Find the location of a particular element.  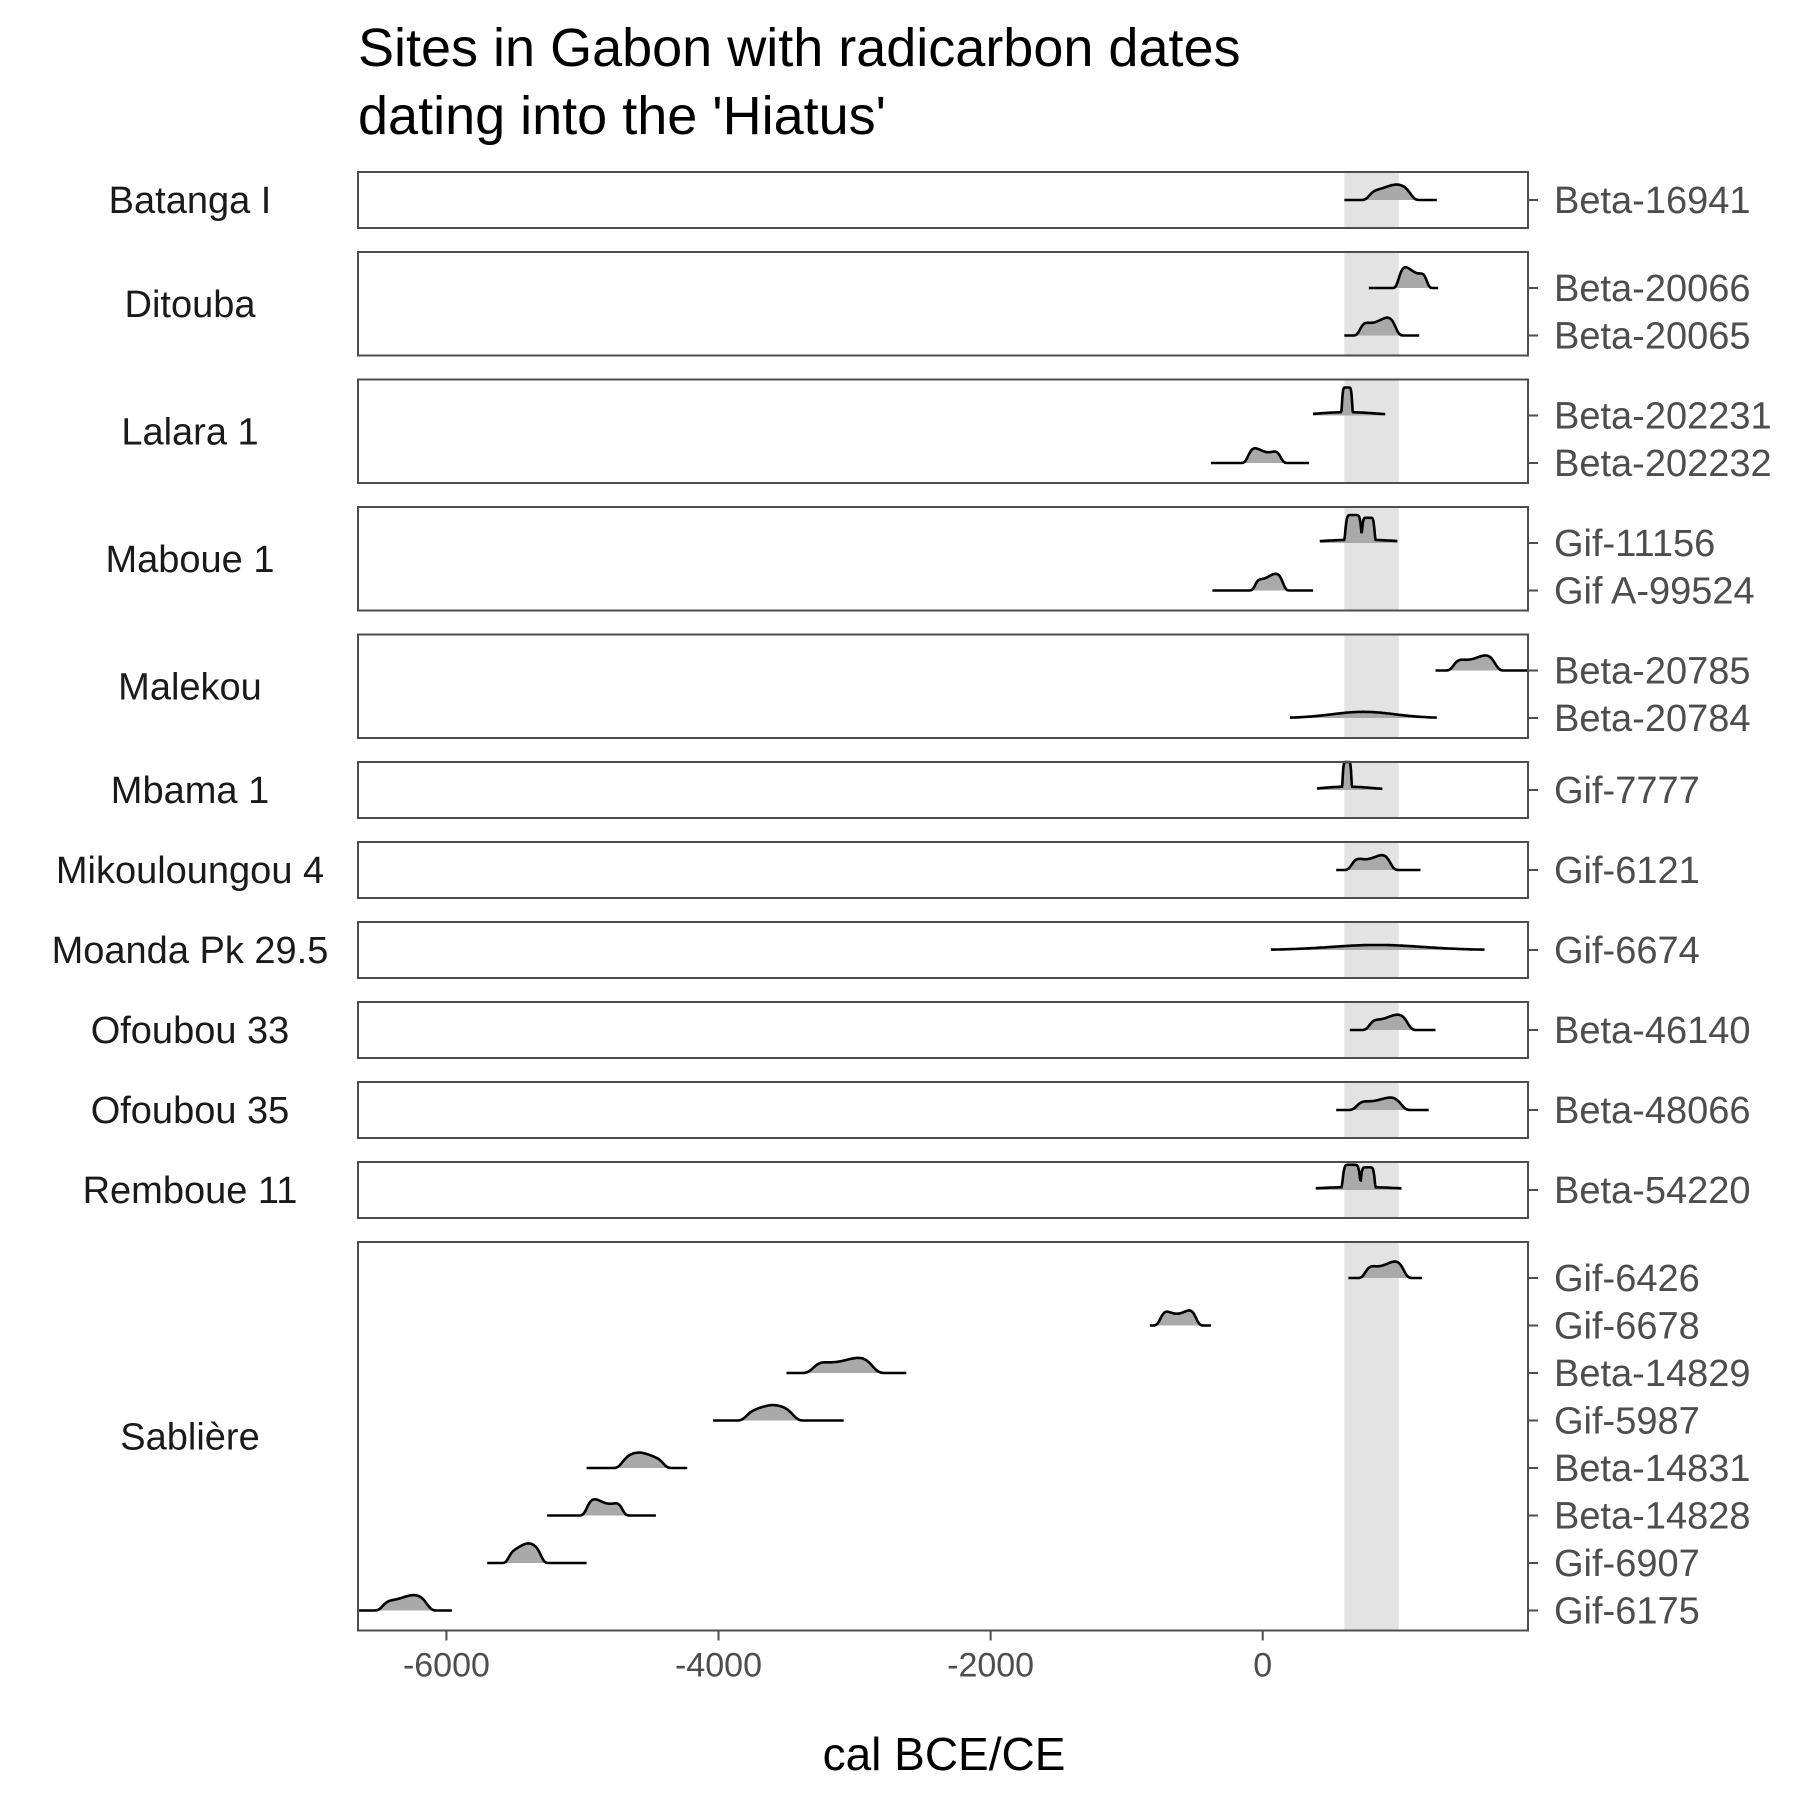

site-label: Ofoubou 33 is located at coordinates (190, 1031).